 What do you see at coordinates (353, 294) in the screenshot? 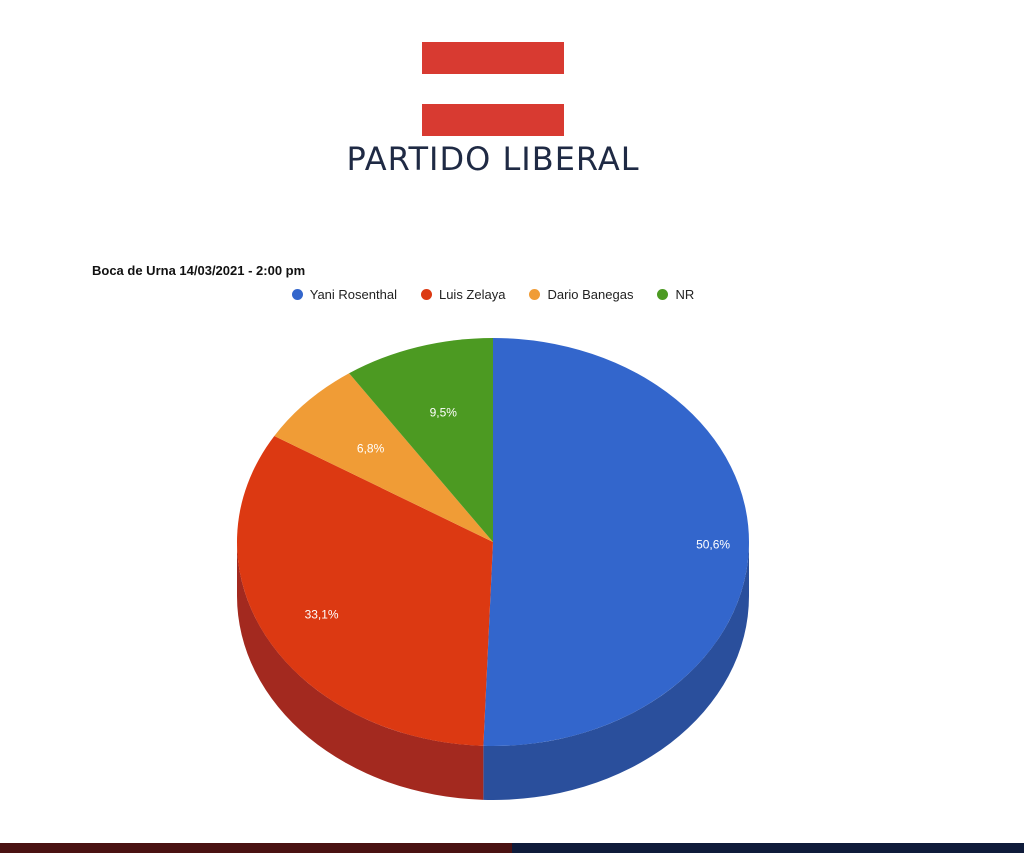
I see `legend-label-yani-rosenthal: Yani Rosenthal` at bounding box center [353, 294].